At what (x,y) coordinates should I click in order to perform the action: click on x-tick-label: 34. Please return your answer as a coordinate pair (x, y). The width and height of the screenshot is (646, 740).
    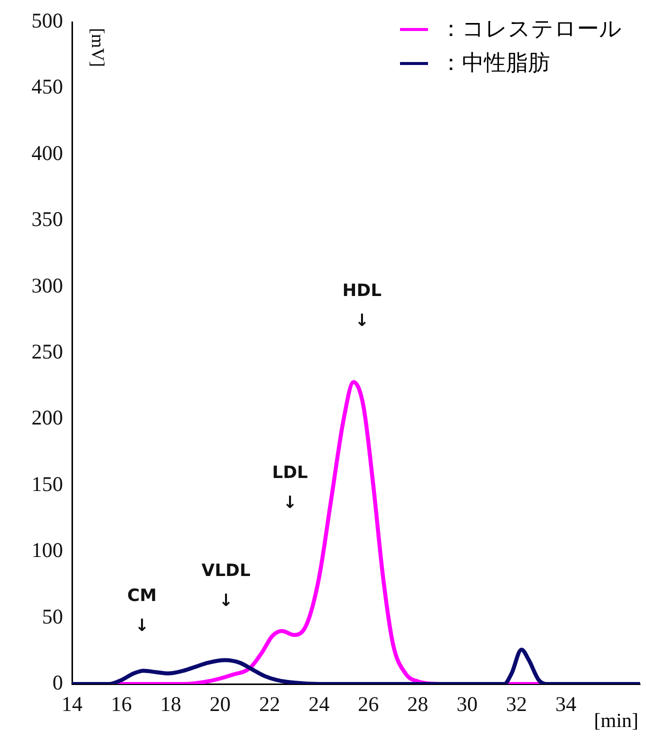
    Looking at the image, I should click on (566, 704).